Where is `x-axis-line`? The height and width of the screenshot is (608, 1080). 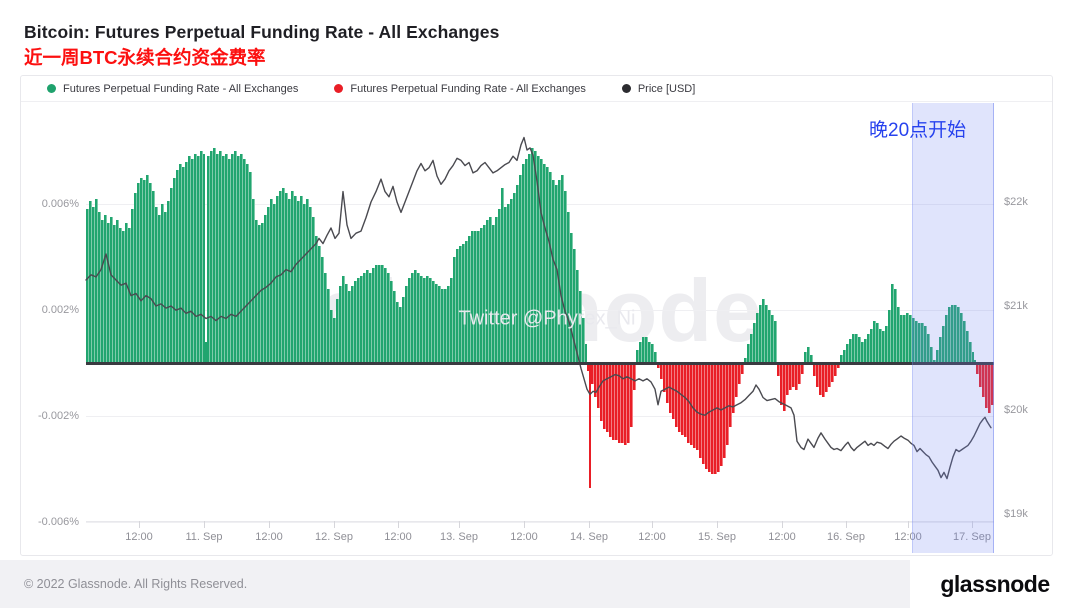 x-axis-line is located at coordinates (540, 521).